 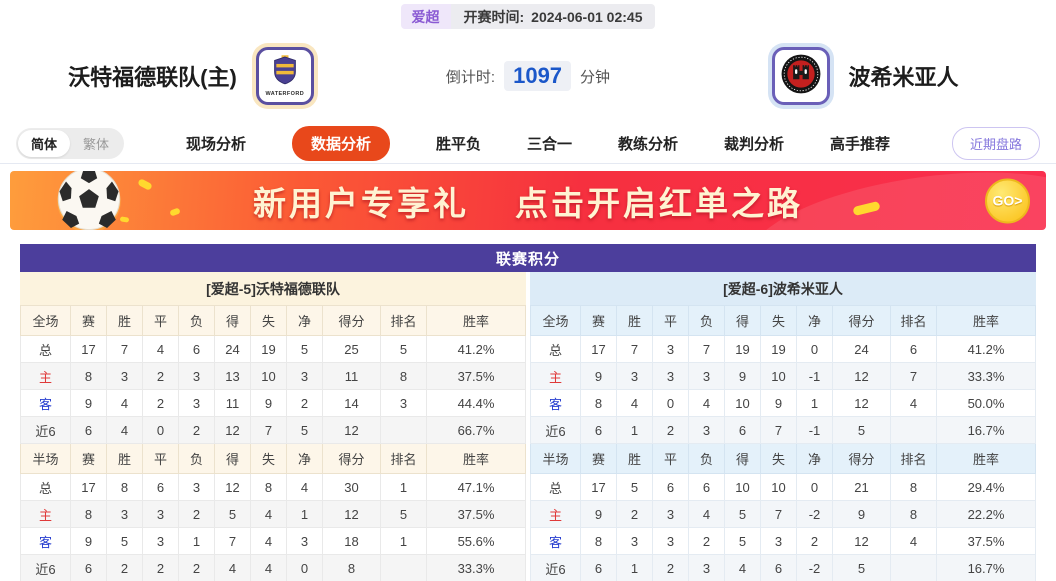 I want to click on column-header: 排名, so click(x=403, y=458).